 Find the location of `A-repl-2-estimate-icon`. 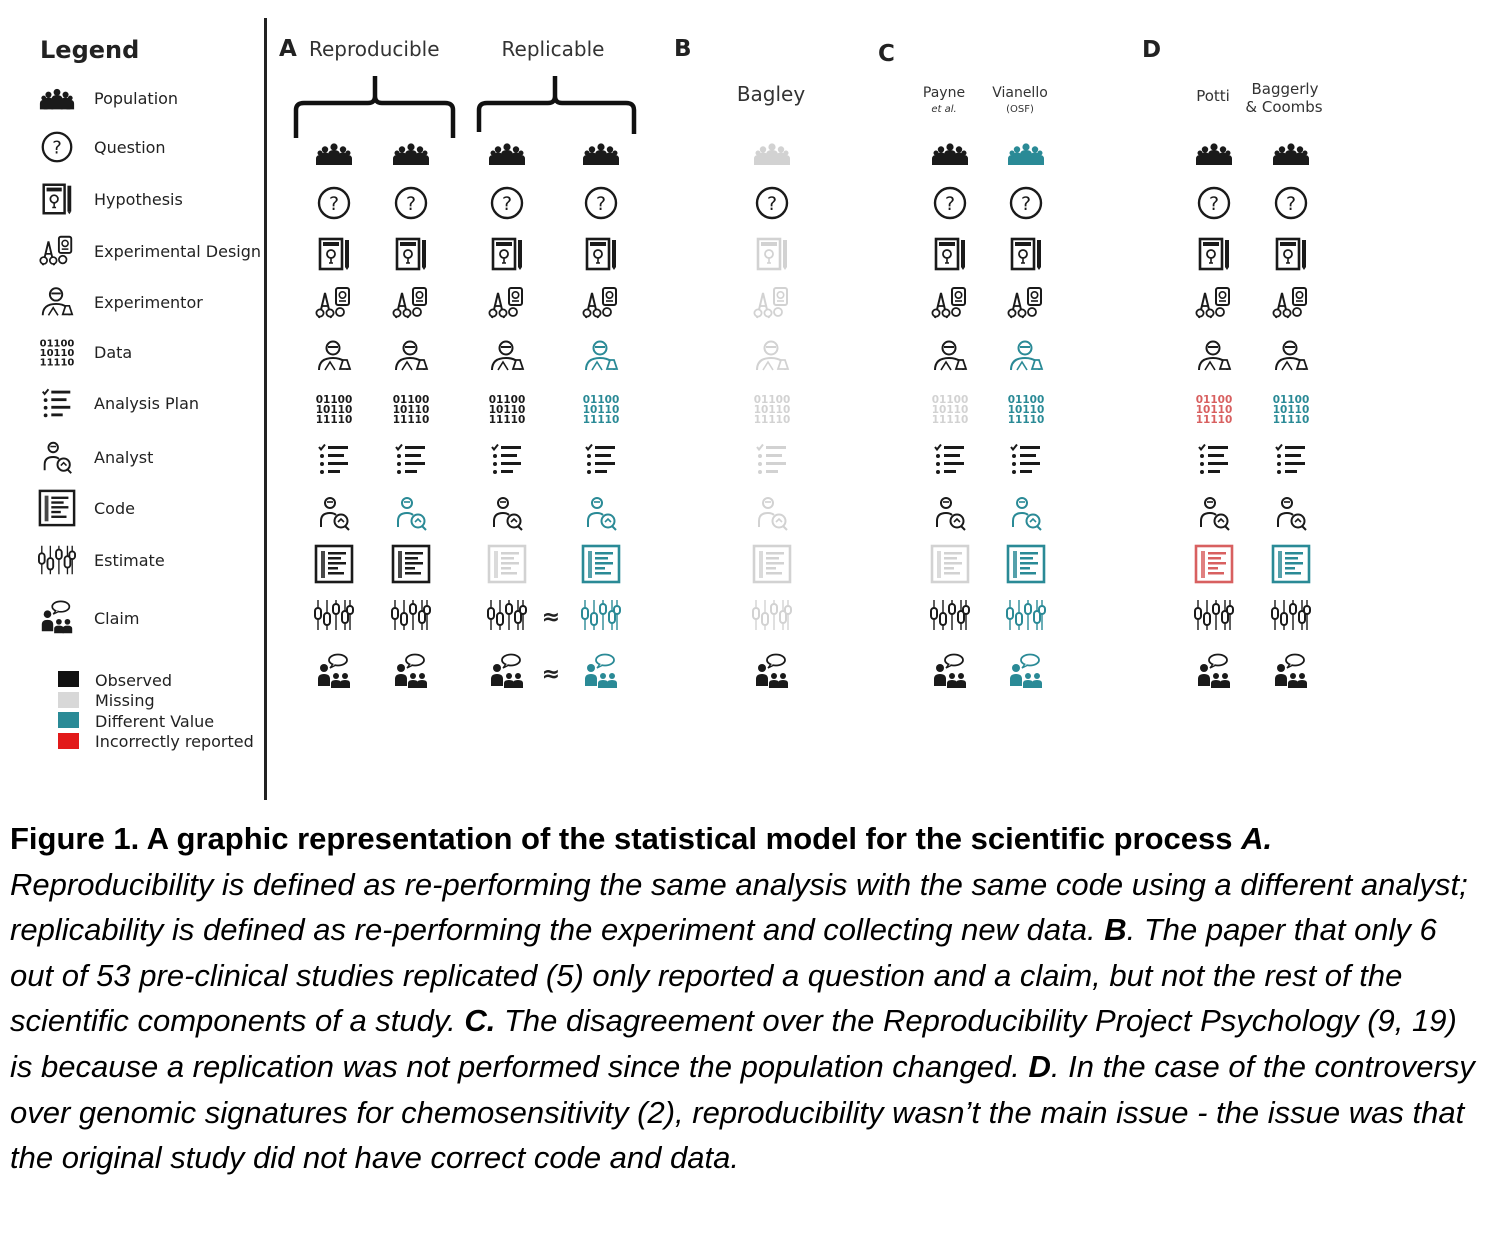

A-repl-2-estimate-icon is located at coordinates (601, 615).